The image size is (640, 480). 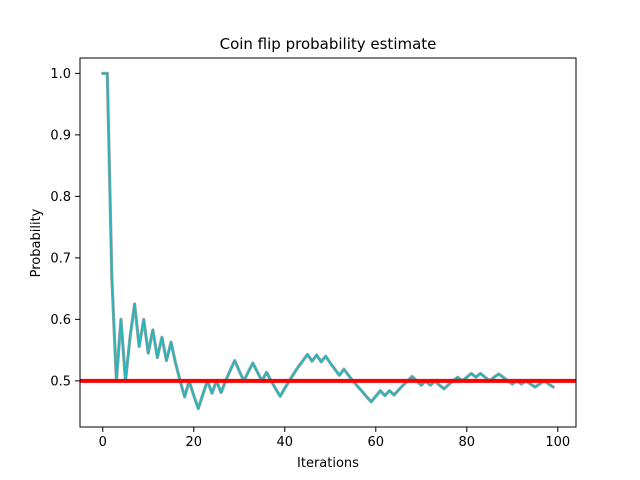 What do you see at coordinates (60, 320) in the screenshot?
I see `y-tick-label: 0.6` at bounding box center [60, 320].